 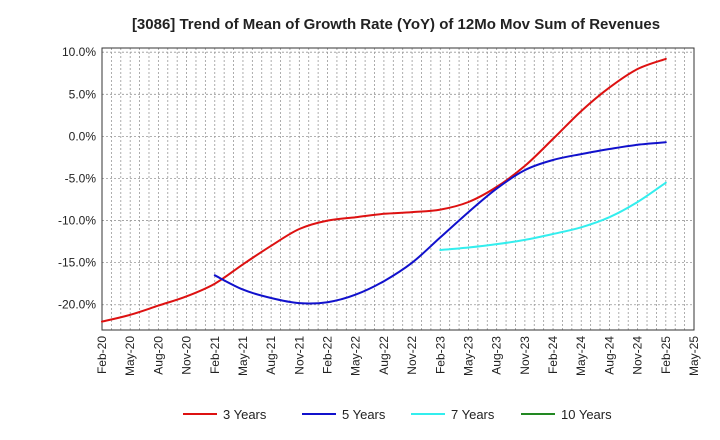 What do you see at coordinates (77, 221) in the screenshot?
I see `y-tick-label: -10.0%` at bounding box center [77, 221].